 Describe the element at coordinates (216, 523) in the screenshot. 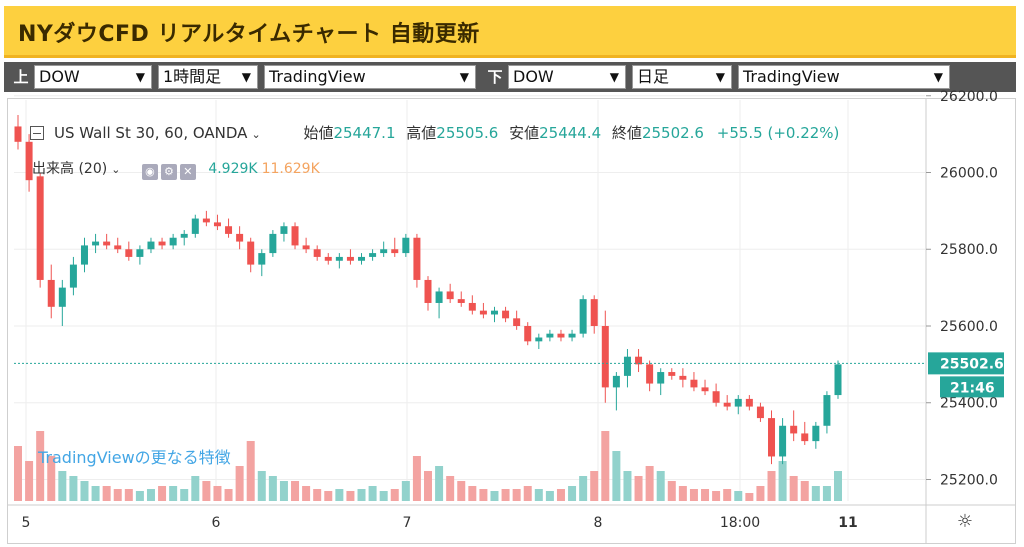

I see `x-tick-label: 6` at that location.